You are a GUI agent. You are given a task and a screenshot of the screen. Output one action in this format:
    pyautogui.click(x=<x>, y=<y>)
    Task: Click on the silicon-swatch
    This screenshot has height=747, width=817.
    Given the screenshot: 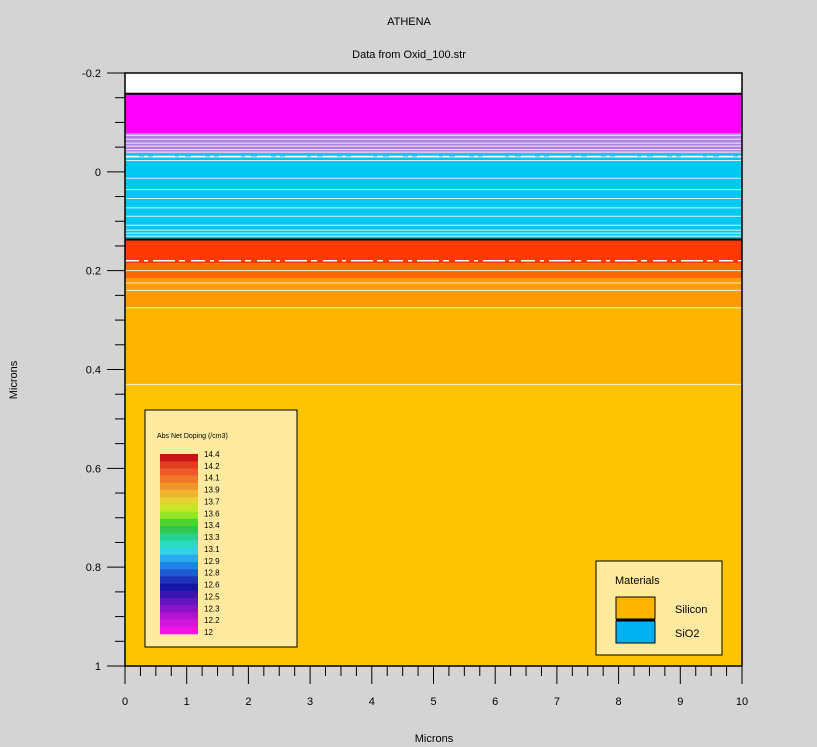 What is the action you would take?
    pyautogui.click(x=635, y=608)
    